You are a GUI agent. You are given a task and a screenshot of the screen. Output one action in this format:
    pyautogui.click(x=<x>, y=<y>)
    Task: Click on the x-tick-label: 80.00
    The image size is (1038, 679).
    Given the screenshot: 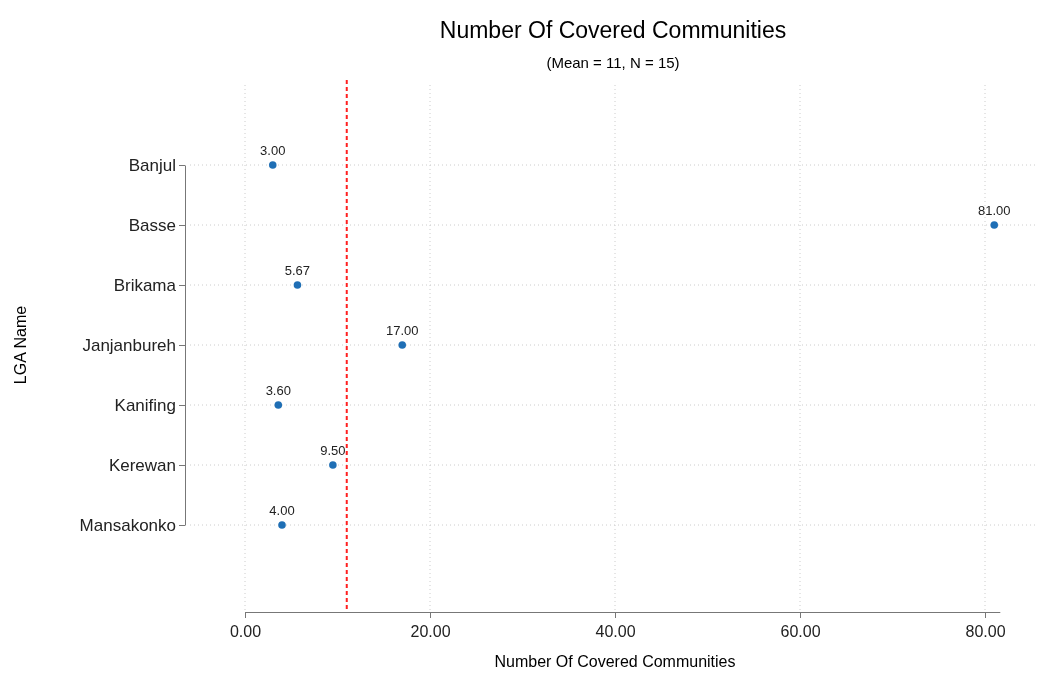 What is the action you would take?
    pyautogui.click(x=985, y=631)
    